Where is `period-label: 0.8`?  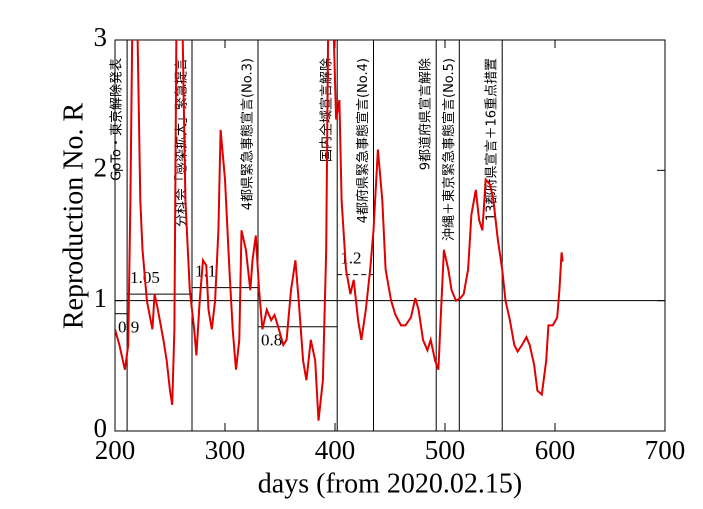
period-label: 0.8 is located at coordinates (271, 340).